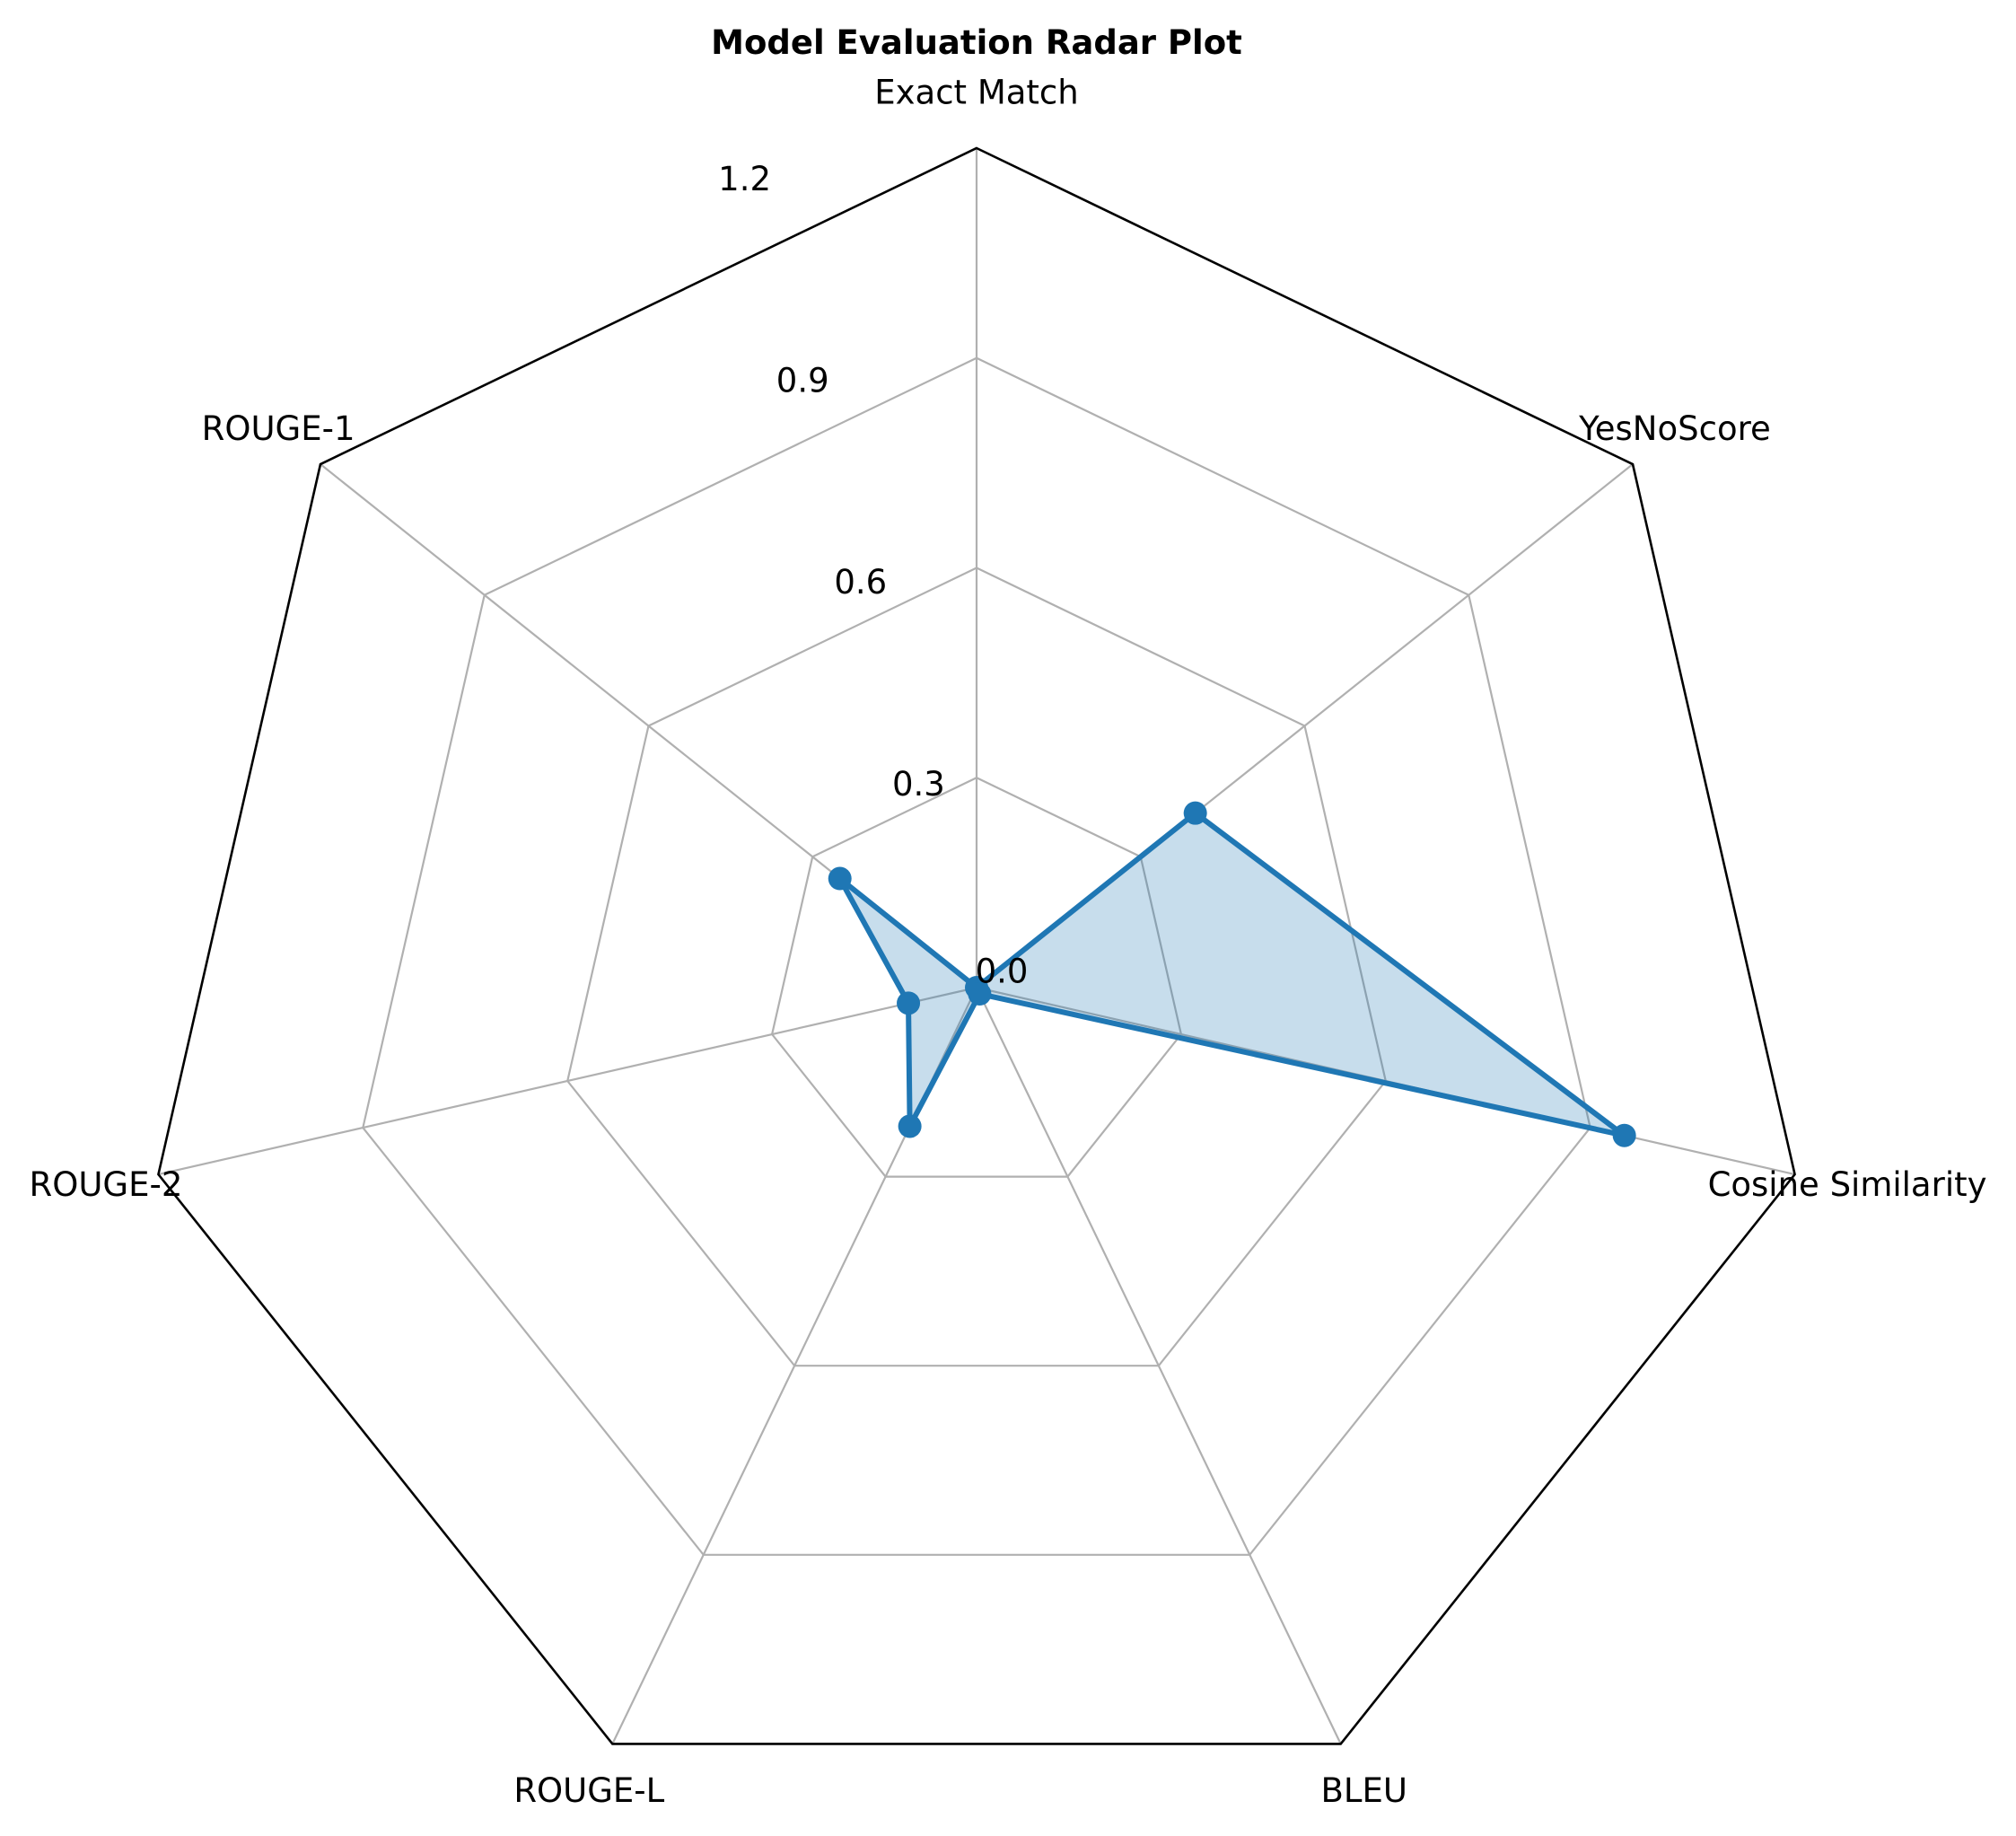  What do you see at coordinates (976, 93) in the screenshot?
I see `axis-label-exact-match: Exact Match` at bounding box center [976, 93].